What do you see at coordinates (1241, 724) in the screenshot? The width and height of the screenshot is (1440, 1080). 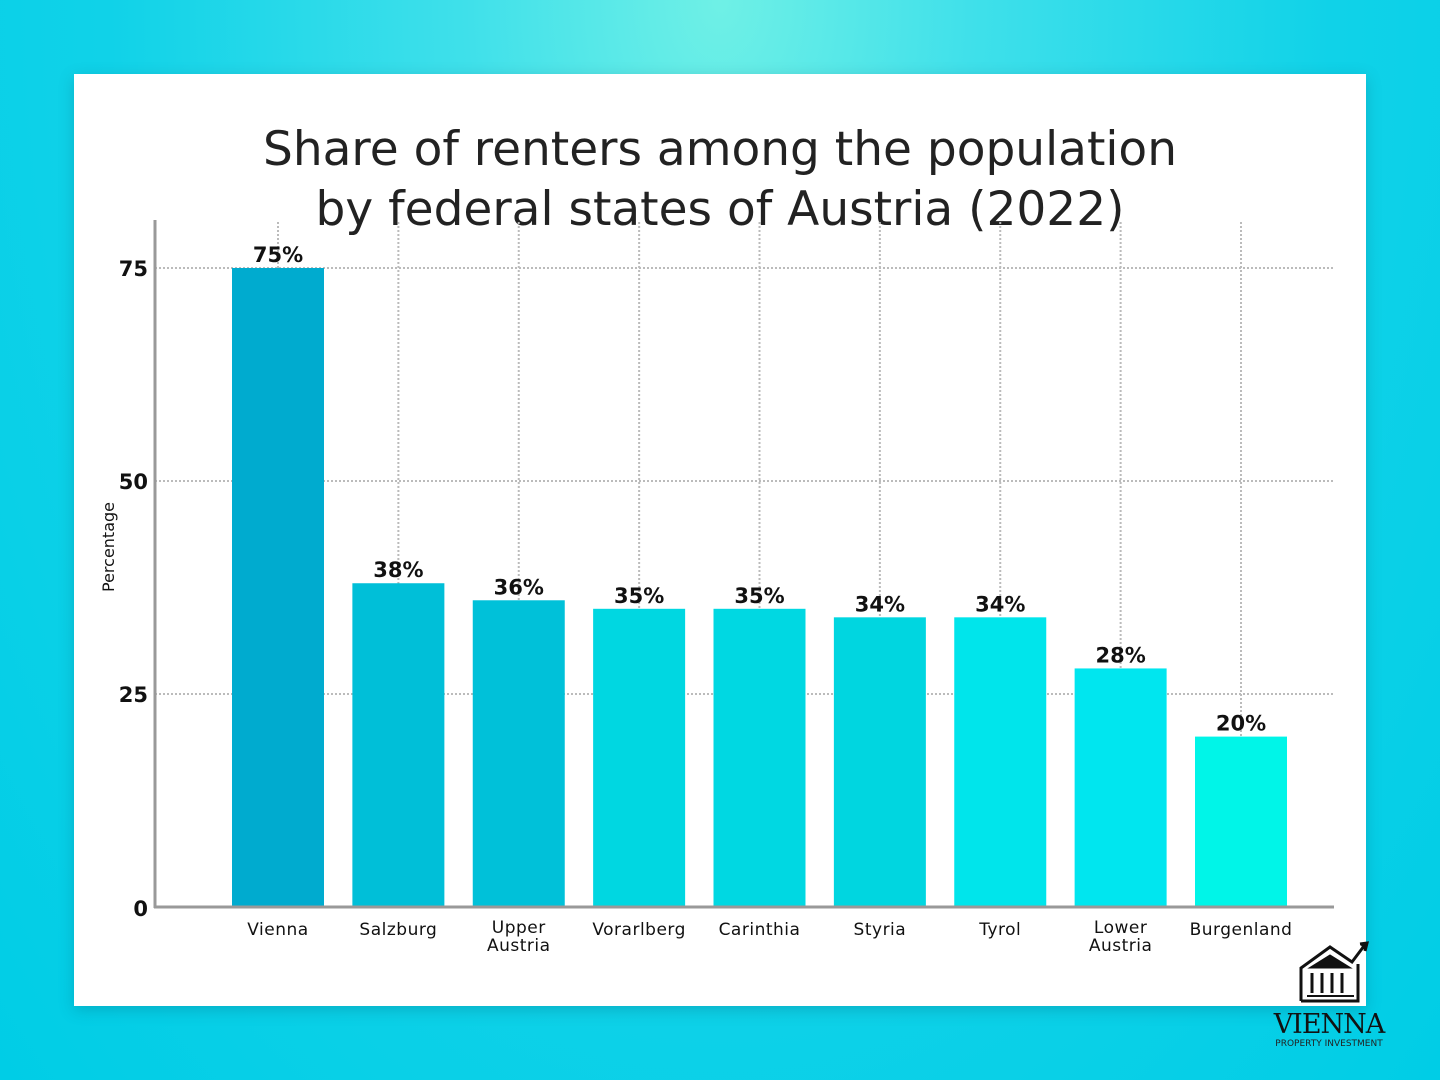 I see `bar-value-label: 20%` at bounding box center [1241, 724].